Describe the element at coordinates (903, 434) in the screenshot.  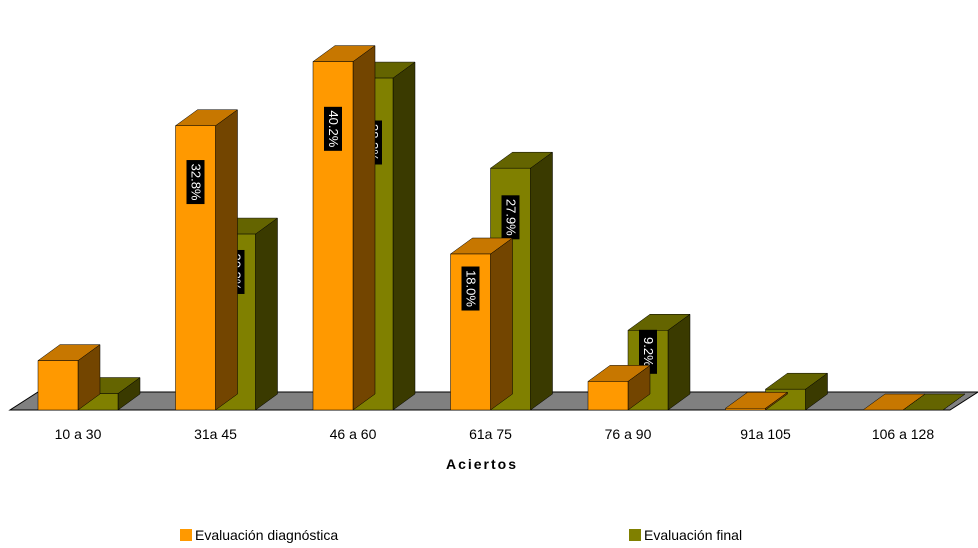
I see `x-tick-label: 106 a 128` at that location.